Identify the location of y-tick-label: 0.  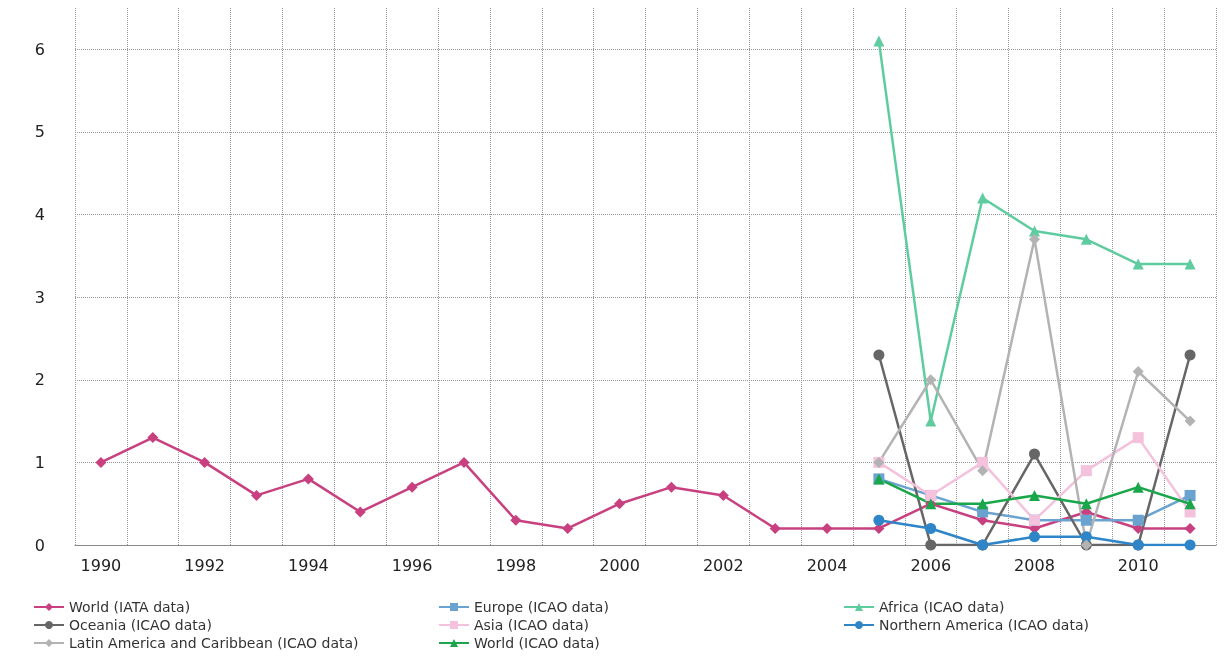
(39, 545).